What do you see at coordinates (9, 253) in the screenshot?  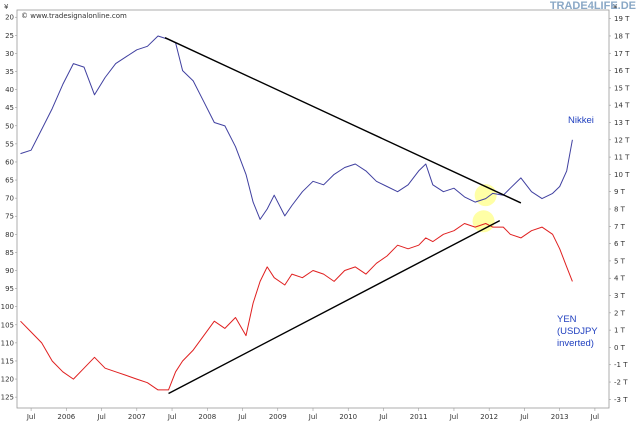 I see `left-tick-label: 85` at bounding box center [9, 253].